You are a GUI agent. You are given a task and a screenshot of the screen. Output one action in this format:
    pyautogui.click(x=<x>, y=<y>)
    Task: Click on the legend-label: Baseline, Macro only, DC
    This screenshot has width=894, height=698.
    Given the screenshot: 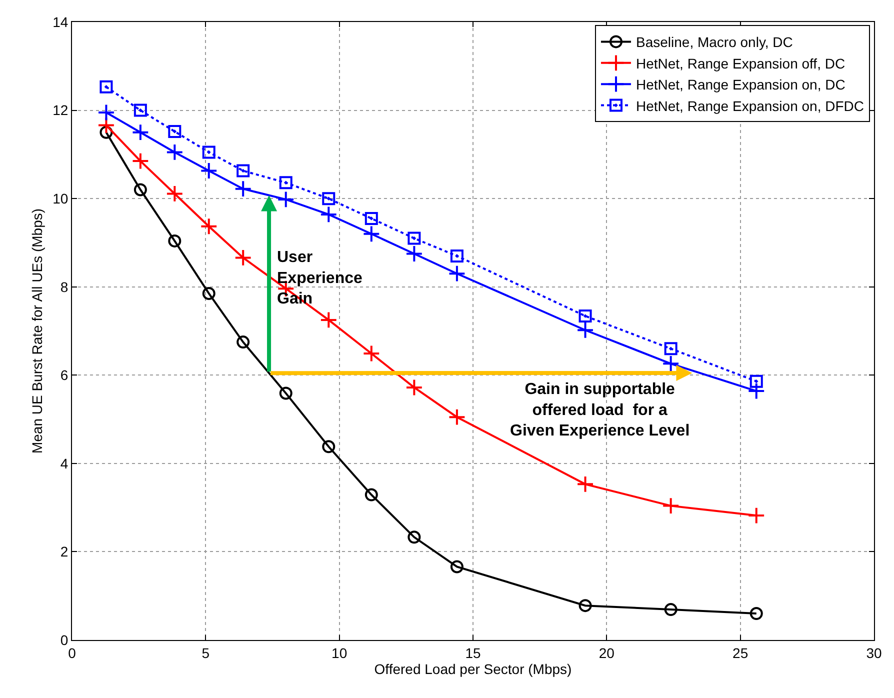 What is the action you would take?
    pyautogui.click(x=714, y=42)
    